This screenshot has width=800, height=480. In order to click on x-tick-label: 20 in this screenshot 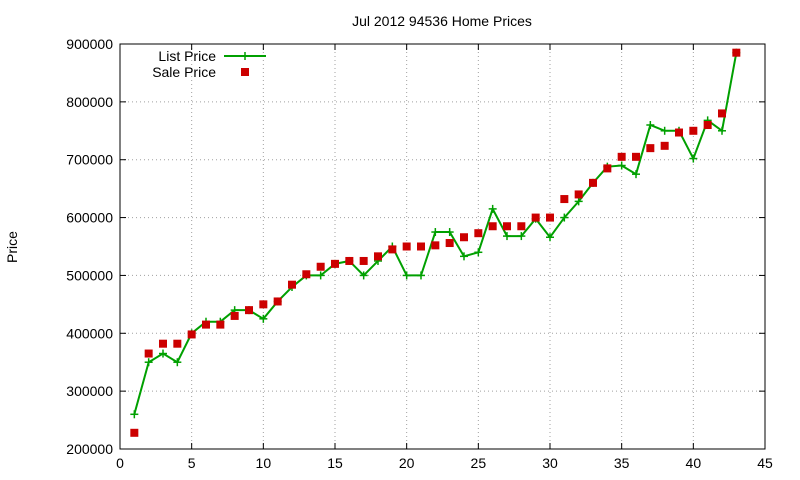, I will do `click(407, 463)`.